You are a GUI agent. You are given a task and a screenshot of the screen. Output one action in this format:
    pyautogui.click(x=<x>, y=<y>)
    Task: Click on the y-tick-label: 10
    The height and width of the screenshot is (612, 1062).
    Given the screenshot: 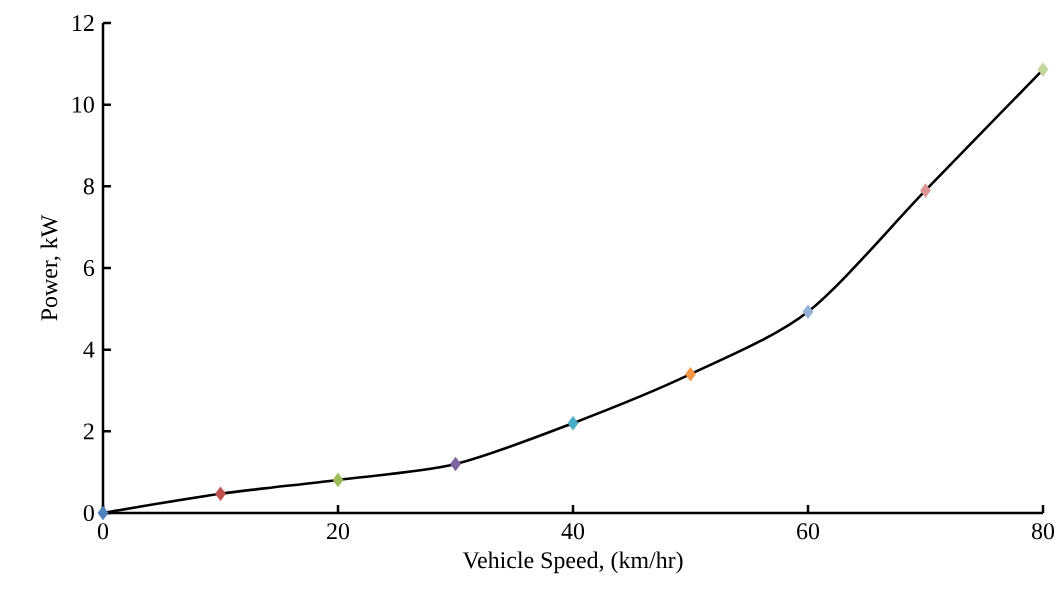 What is the action you would take?
    pyautogui.click(x=83, y=104)
    